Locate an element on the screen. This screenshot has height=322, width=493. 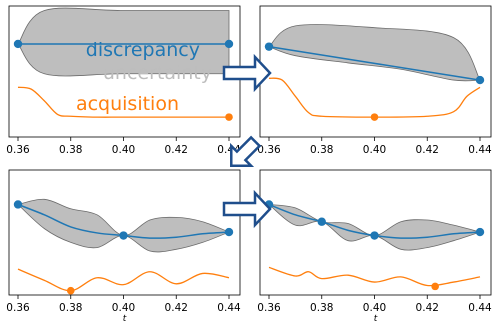
down-left-arrow is located at coordinates (246, 151).